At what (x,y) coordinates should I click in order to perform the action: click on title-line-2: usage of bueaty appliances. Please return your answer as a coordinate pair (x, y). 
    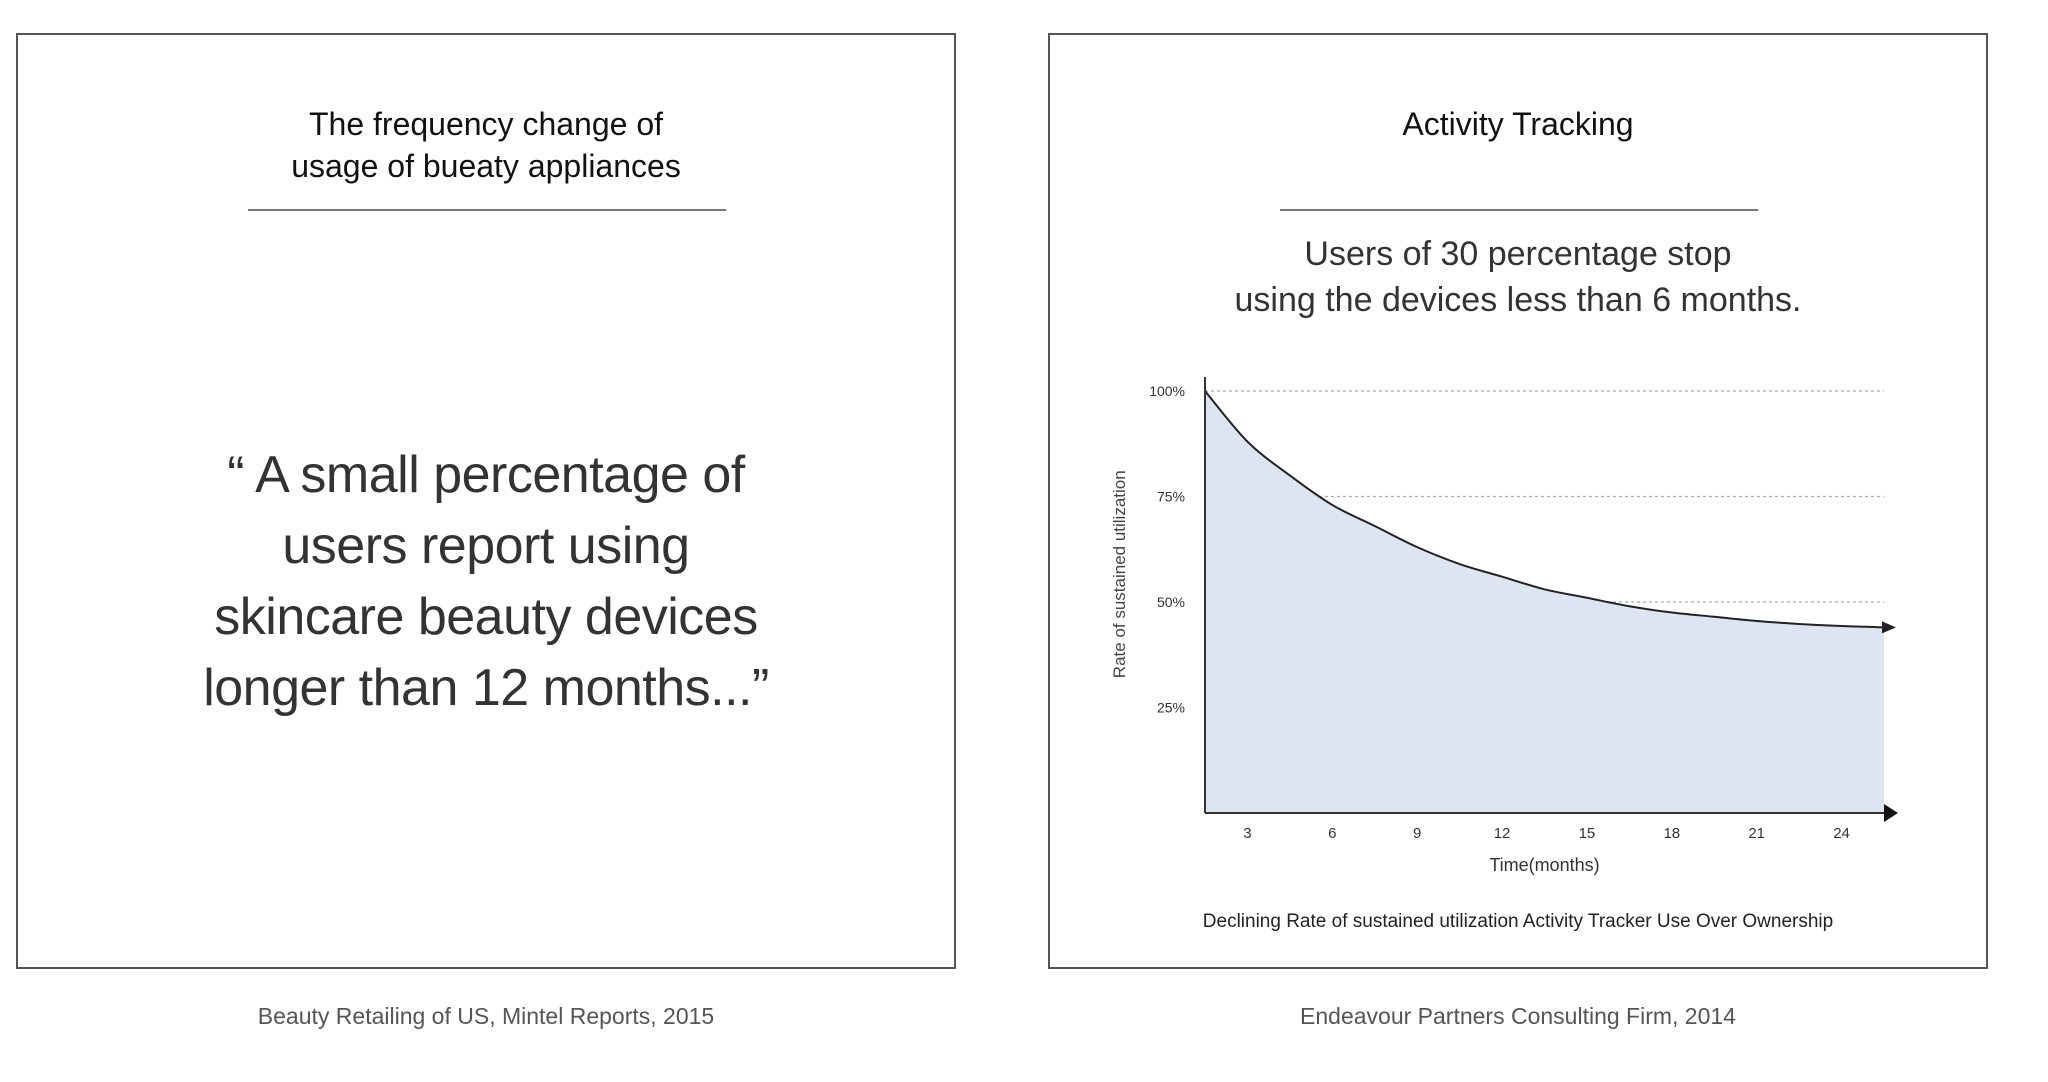
    Looking at the image, I should click on (486, 166).